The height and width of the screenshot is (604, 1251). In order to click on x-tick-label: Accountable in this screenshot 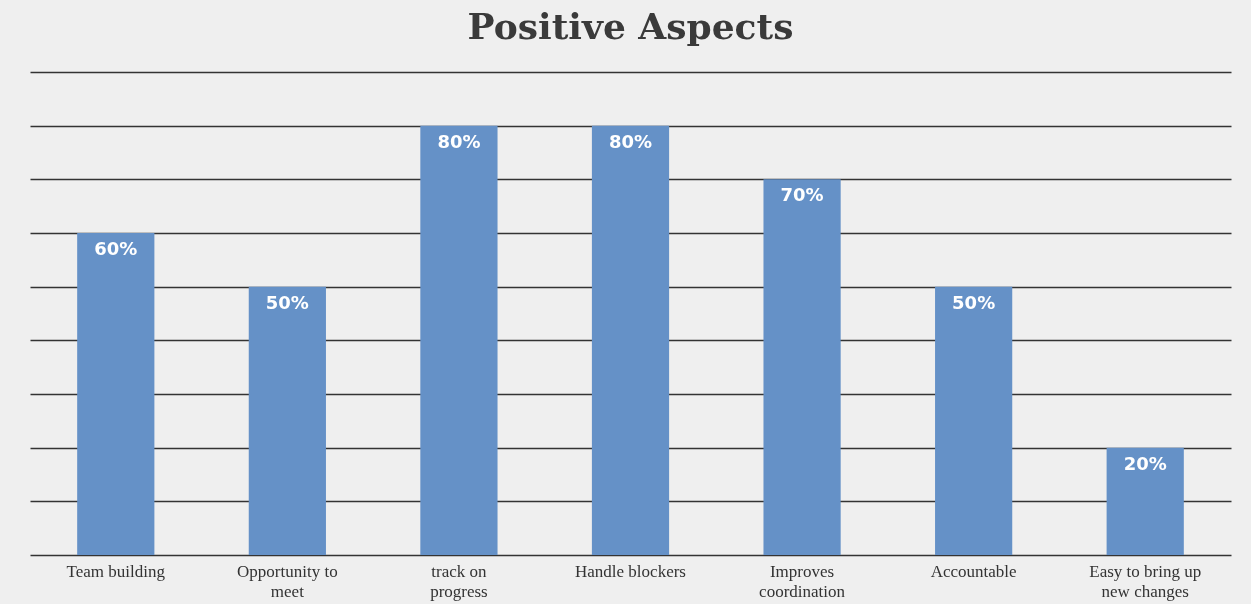, I will do `click(973, 571)`.